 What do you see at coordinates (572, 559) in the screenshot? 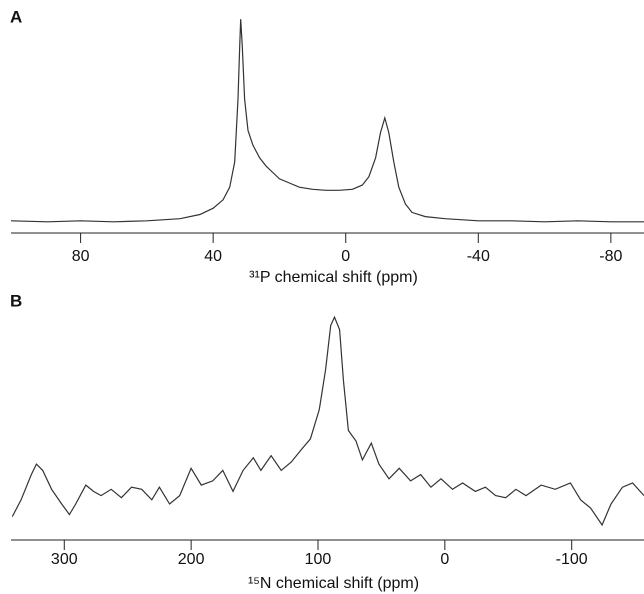
I see `x-tick-label: -100` at bounding box center [572, 559].